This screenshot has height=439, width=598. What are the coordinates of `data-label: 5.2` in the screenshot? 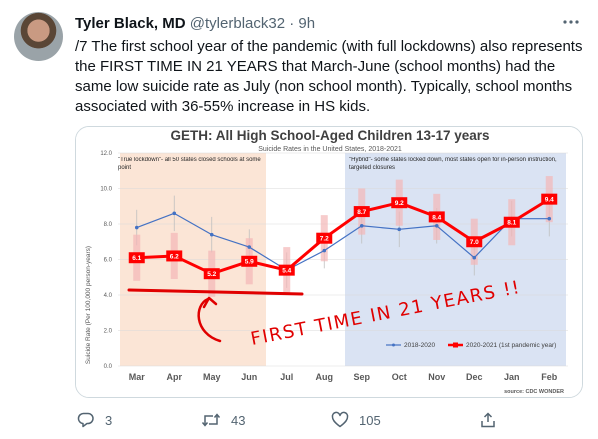 It's located at (211, 274).